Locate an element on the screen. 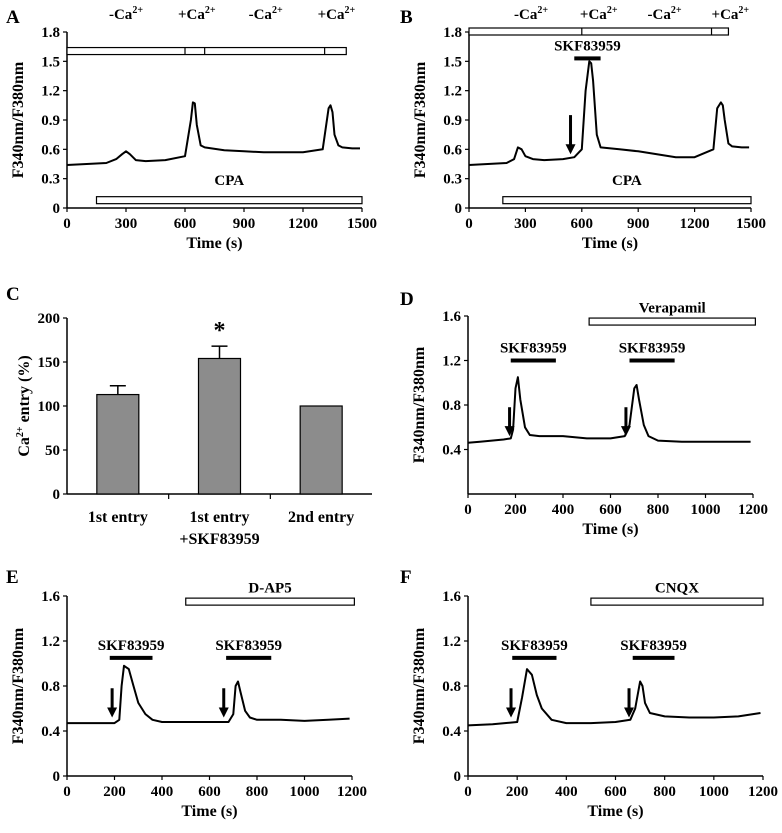 The image size is (782, 833). x-tick-label: 600 is located at coordinates (610, 510).